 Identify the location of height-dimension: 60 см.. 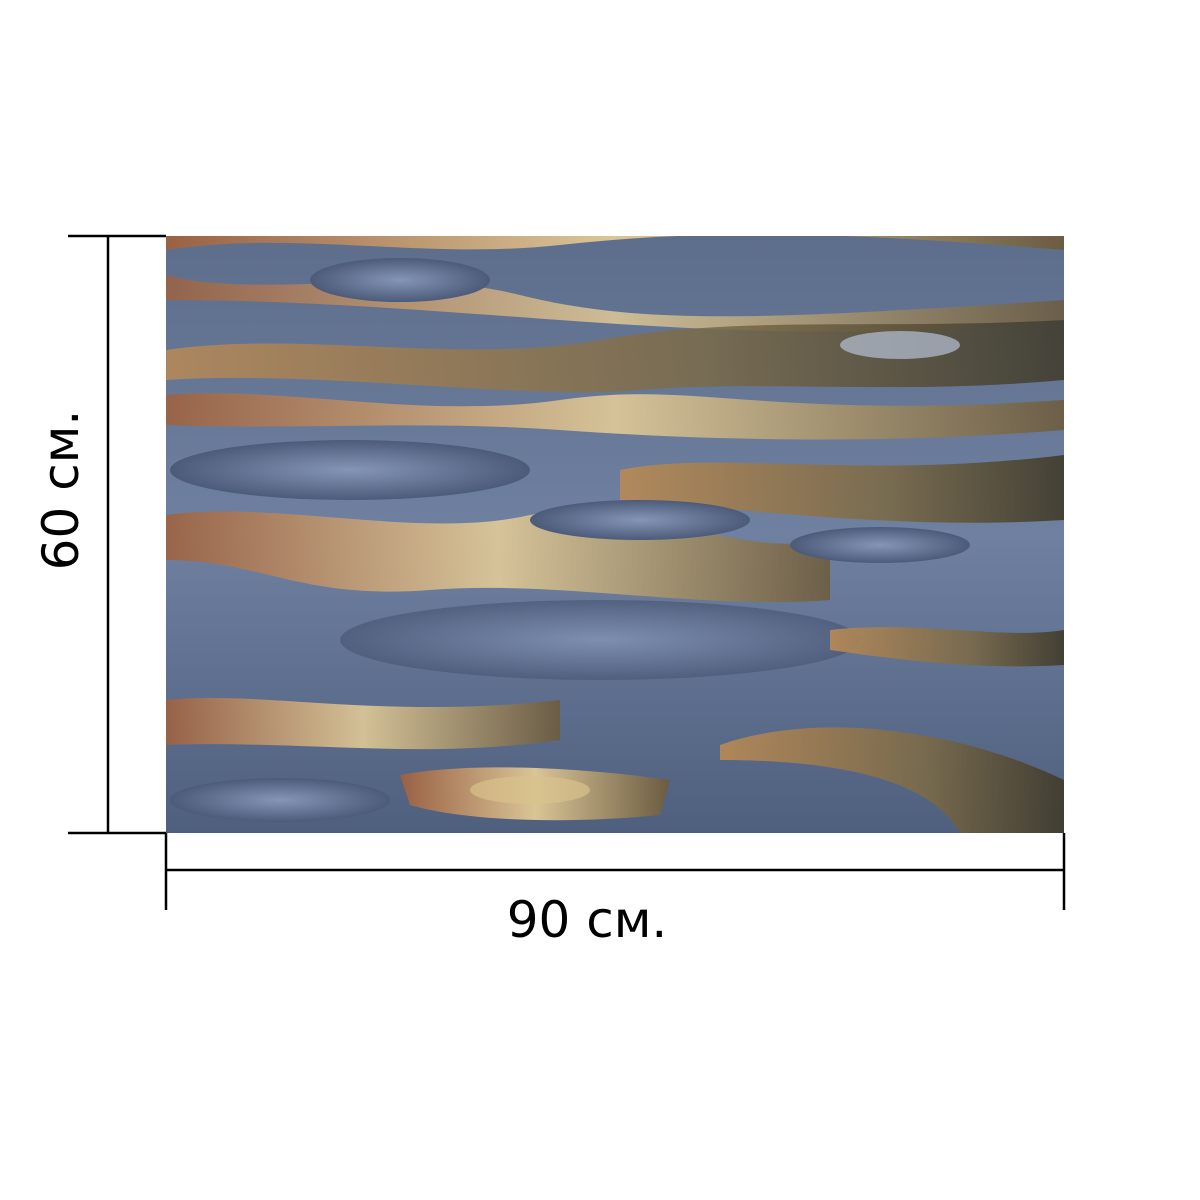
(99, 534).